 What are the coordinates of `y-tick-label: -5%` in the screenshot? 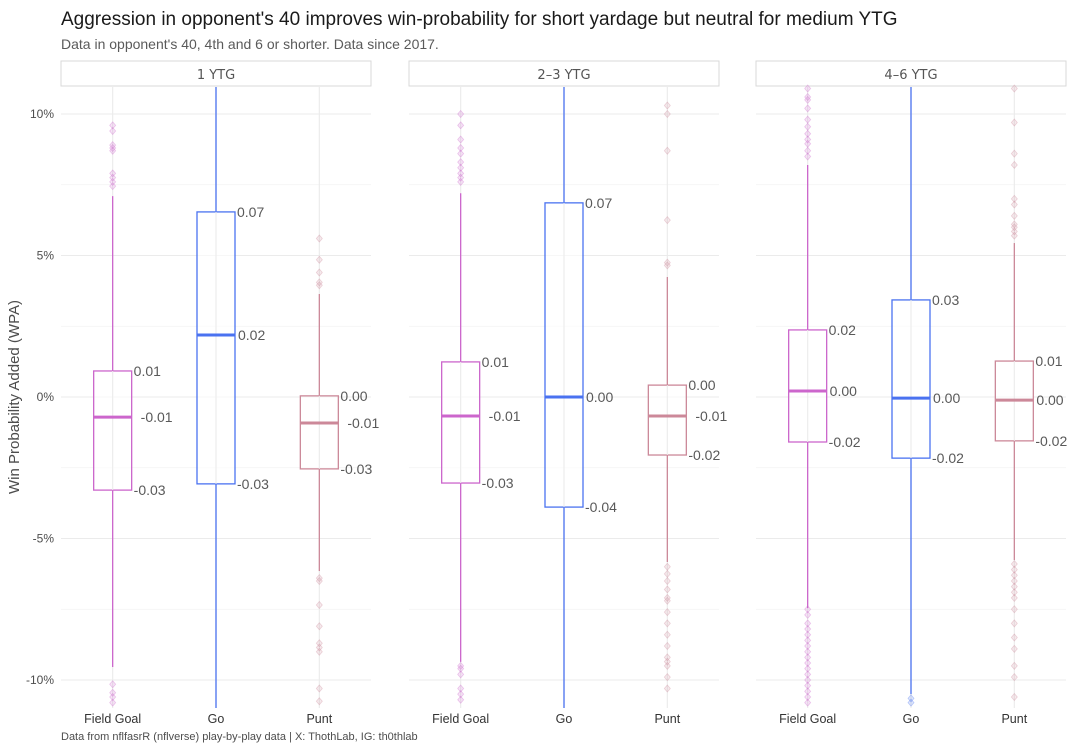 It's located at (44, 539).